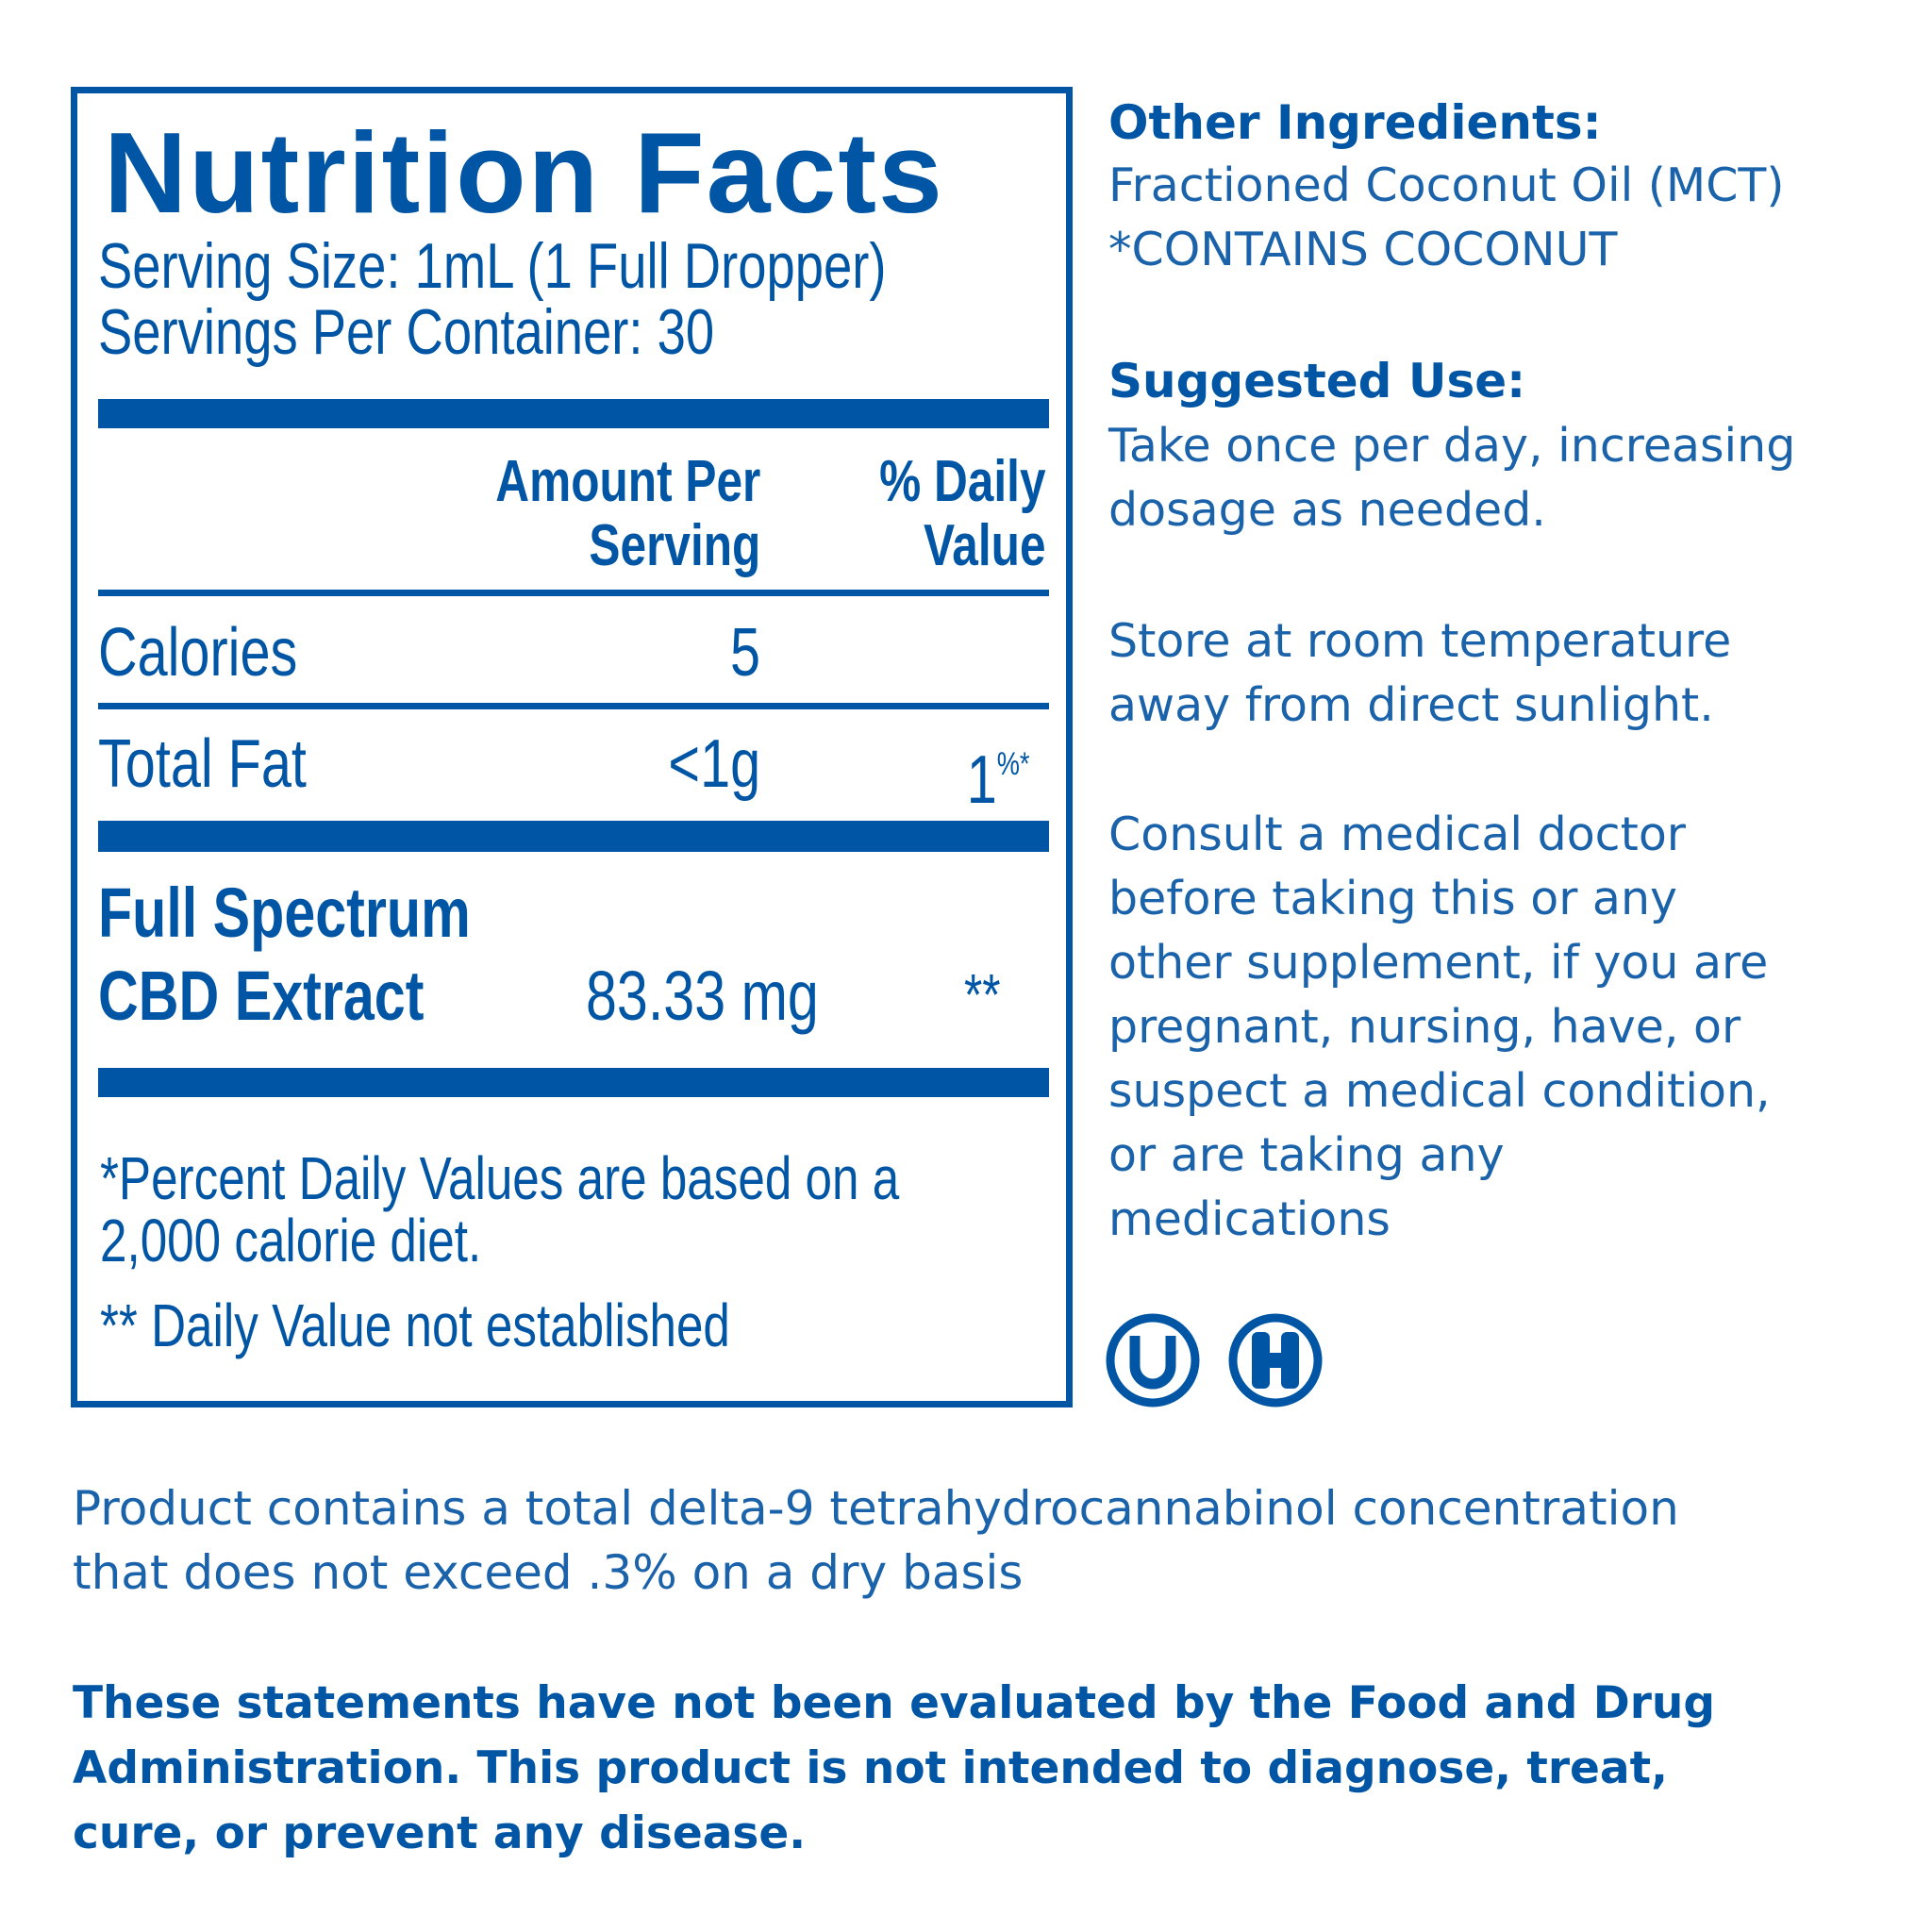 This screenshot has width=1932, height=1932. Describe the element at coordinates (745, 653) in the screenshot. I see `calories-amount: 5` at that location.